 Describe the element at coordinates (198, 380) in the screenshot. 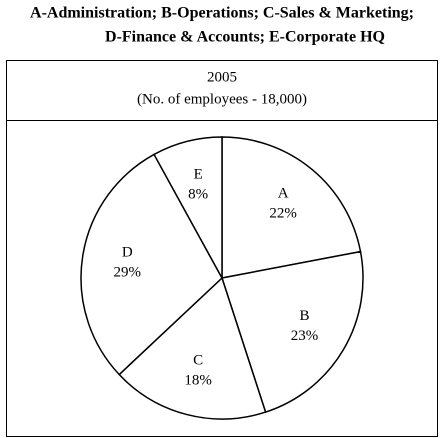

I see `slice-value-label: 18%` at that location.